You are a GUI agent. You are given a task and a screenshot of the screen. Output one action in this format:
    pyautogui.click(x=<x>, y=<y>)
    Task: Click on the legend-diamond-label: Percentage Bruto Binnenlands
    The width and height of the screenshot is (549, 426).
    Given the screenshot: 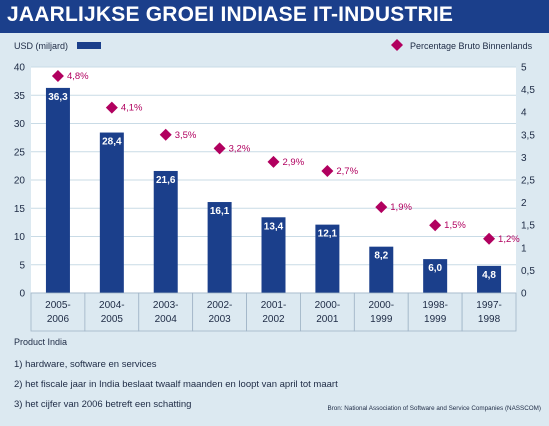 What is the action you would take?
    pyautogui.click(x=471, y=46)
    